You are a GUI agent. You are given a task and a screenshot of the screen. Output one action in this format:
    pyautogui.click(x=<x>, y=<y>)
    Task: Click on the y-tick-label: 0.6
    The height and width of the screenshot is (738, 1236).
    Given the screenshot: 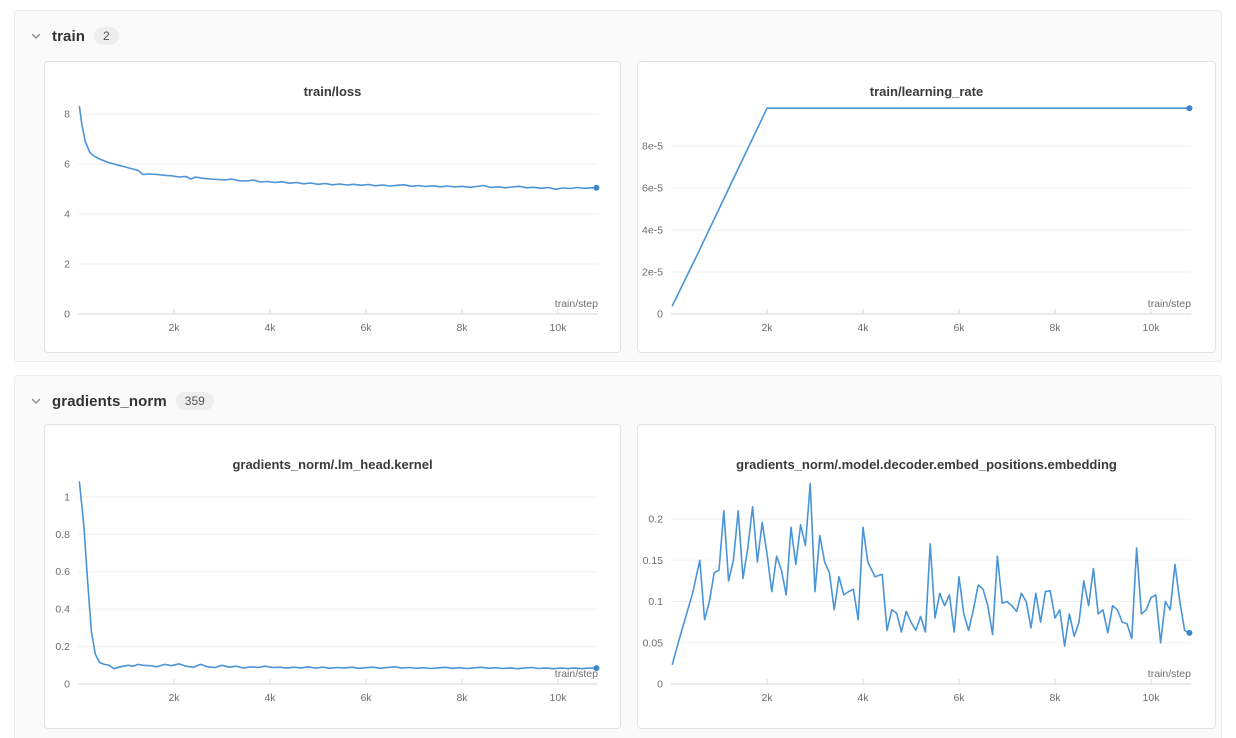 What is the action you would take?
    pyautogui.click(x=62, y=572)
    